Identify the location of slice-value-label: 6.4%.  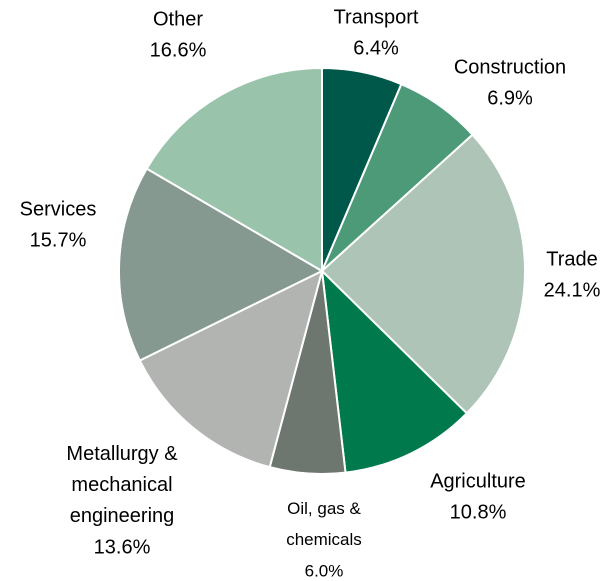
(376, 48).